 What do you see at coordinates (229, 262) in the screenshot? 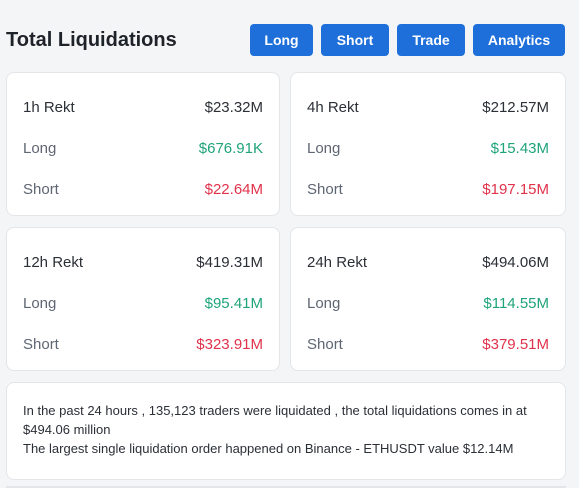
I see `total-value: $419.31M` at bounding box center [229, 262].